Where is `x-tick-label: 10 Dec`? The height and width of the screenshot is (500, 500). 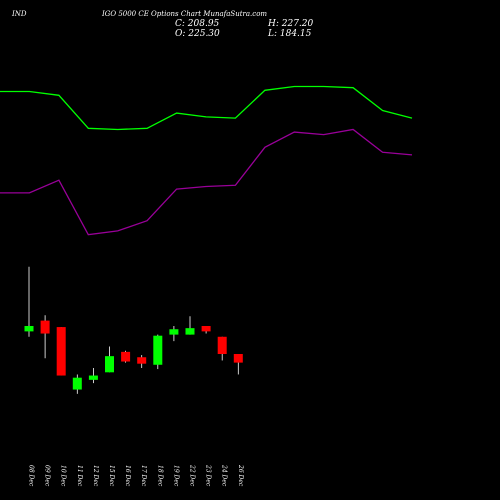
x-tick-label: 10 Dec is located at coordinates (63, 476).